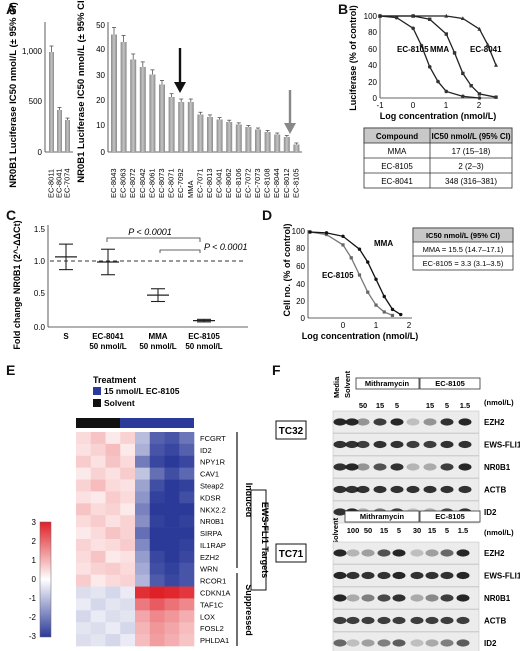  Describe the element at coordinates (494, 422) in the screenshot. I see `blot-label: EZH2` at that location.